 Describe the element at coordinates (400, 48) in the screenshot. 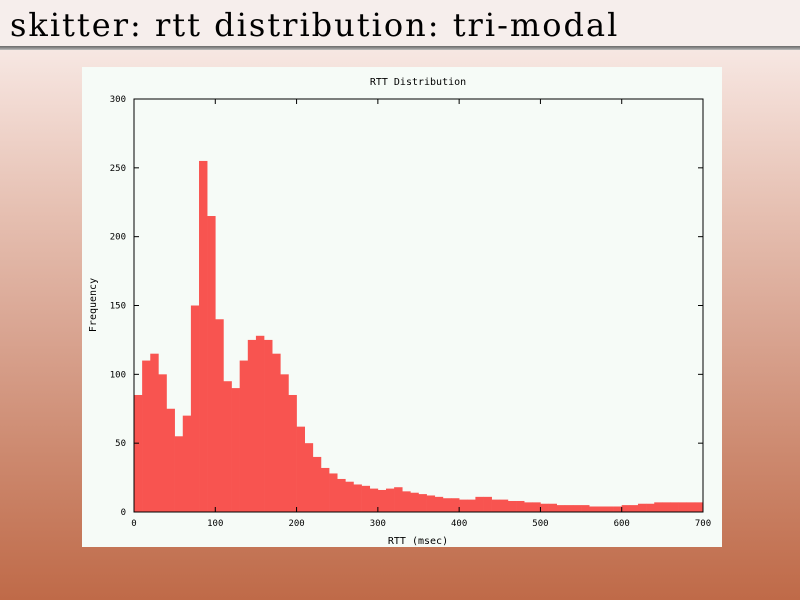

I see `title-divider` at that location.